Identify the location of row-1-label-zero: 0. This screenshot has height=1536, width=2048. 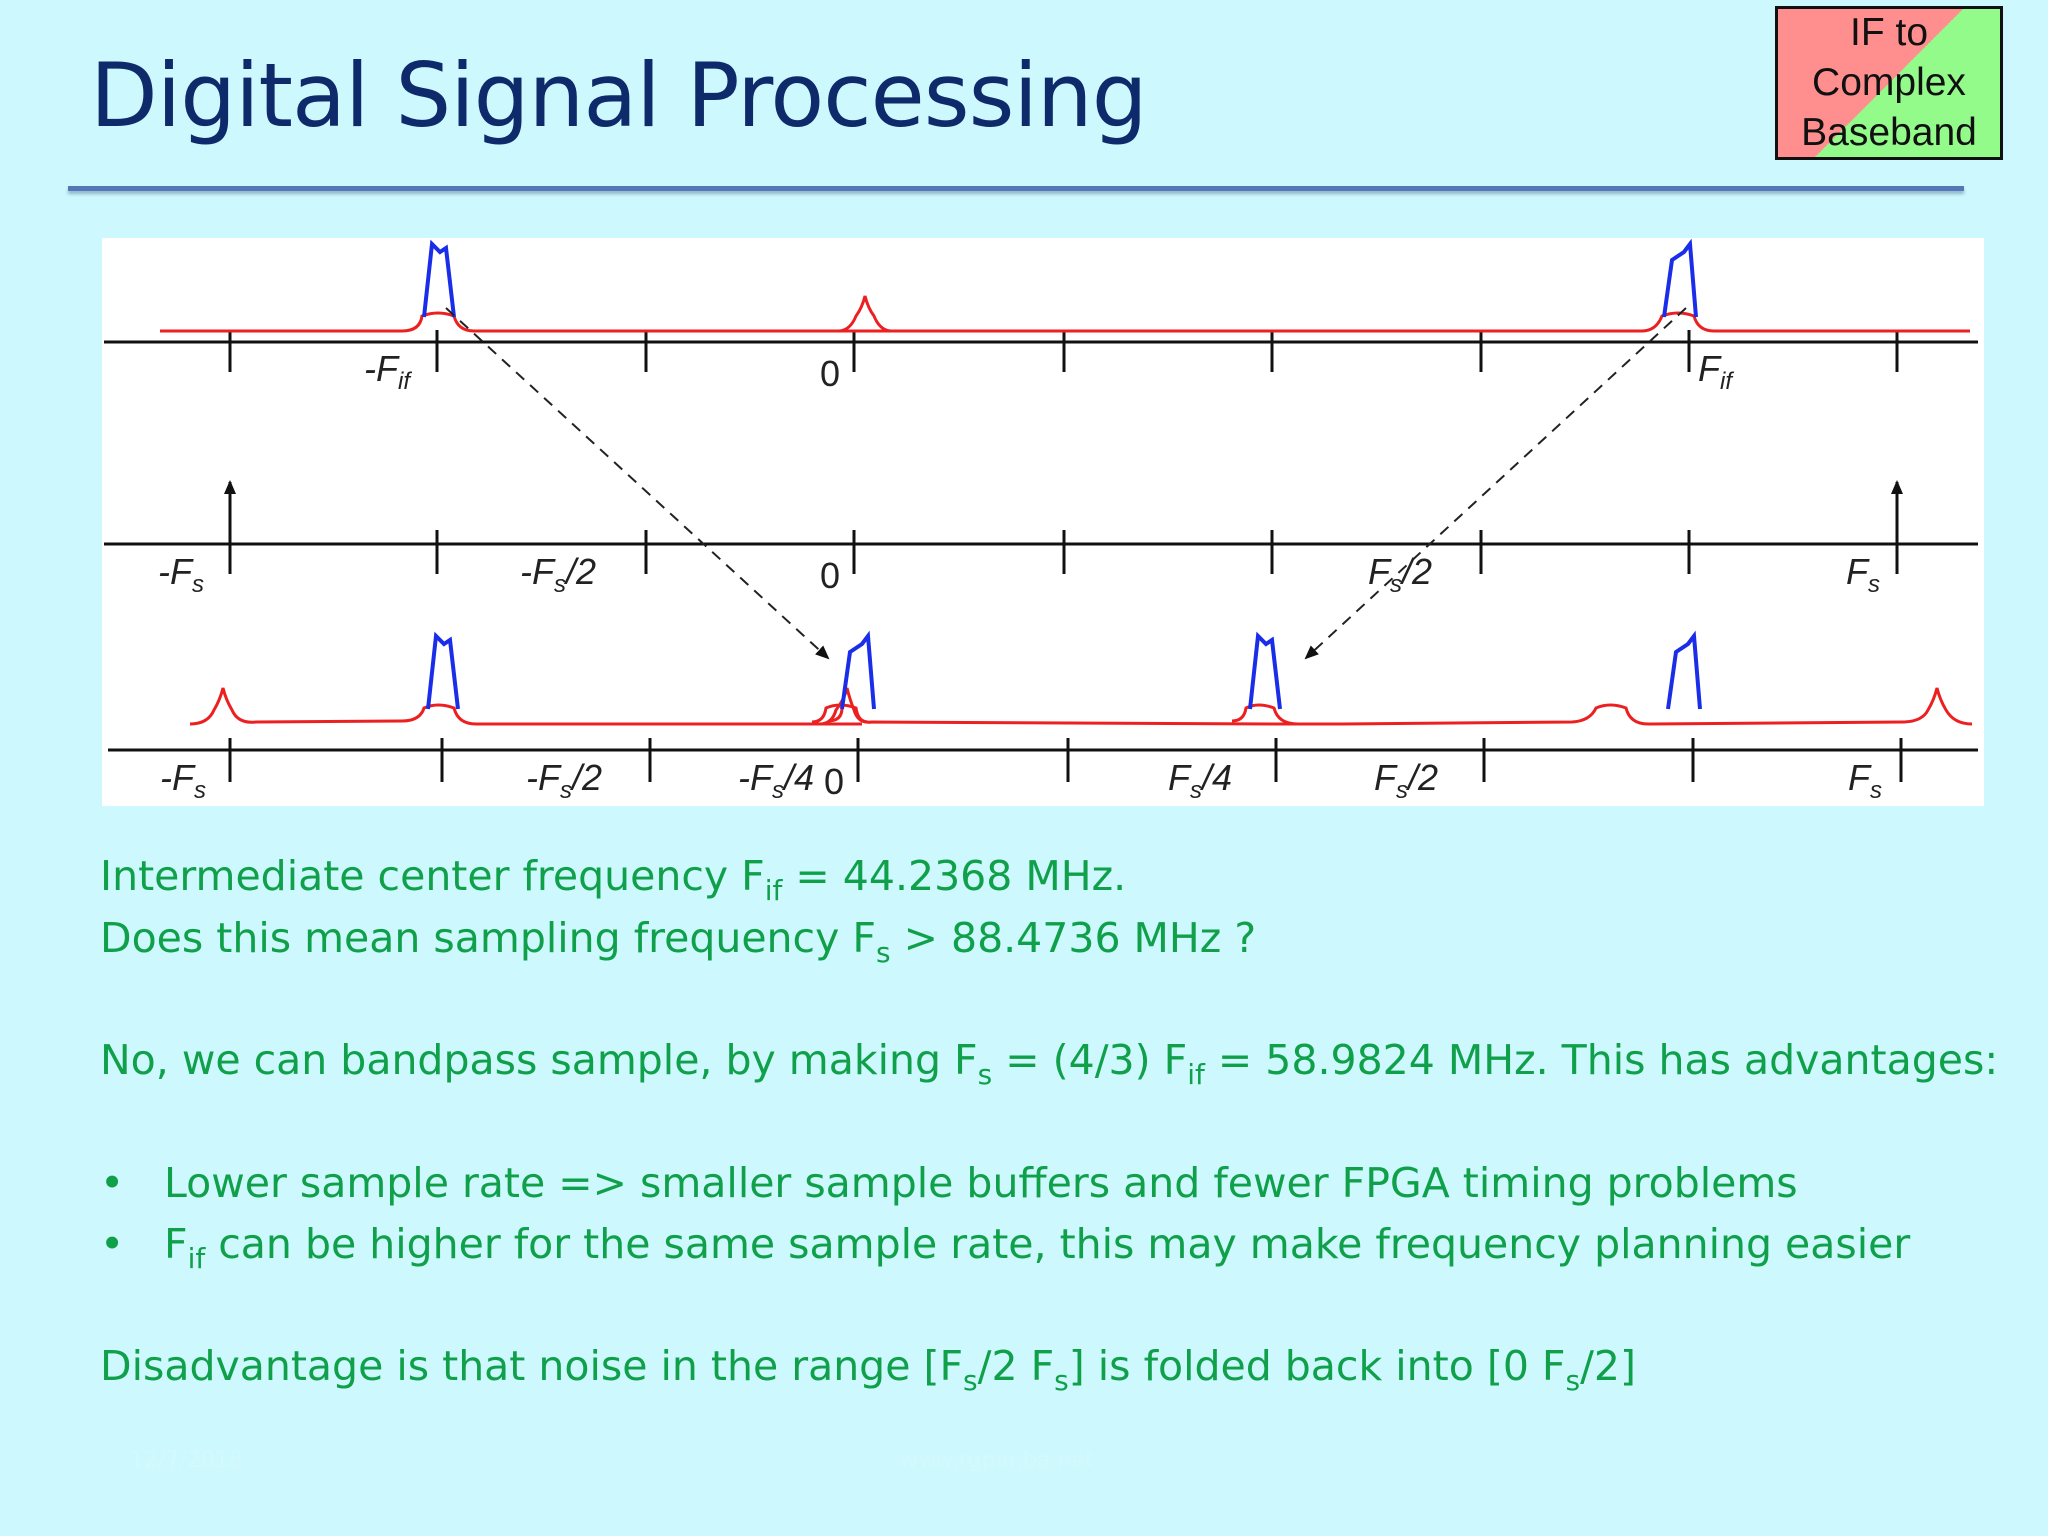
(830, 373).